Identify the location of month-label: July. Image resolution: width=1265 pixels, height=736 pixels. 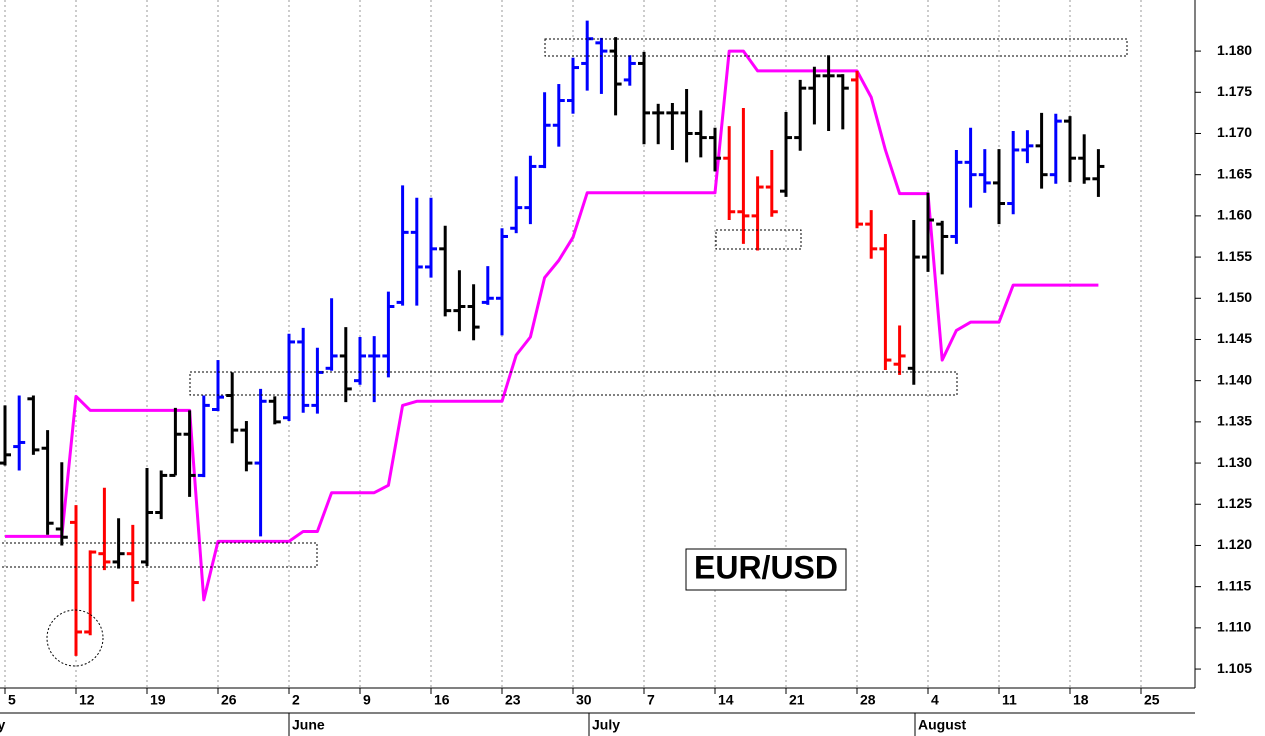
(606, 725).